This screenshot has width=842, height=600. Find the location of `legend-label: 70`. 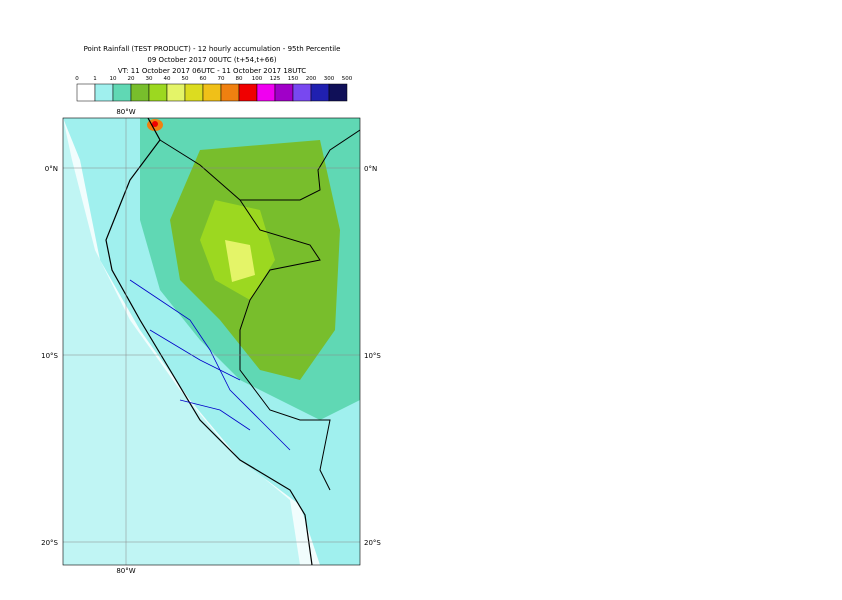

legend-label: 70 is located at coordinates (221, 79).